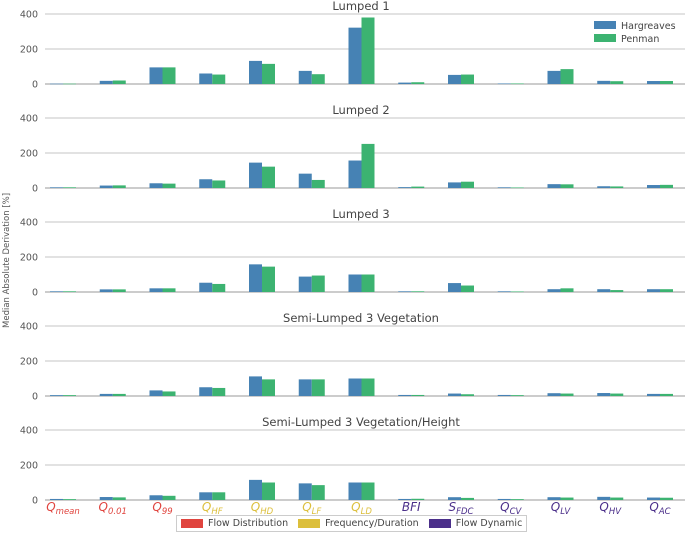  Describe the element at coordinates (262, 508) in the screenshot. I see `x-tick-label: QHD` at that location.